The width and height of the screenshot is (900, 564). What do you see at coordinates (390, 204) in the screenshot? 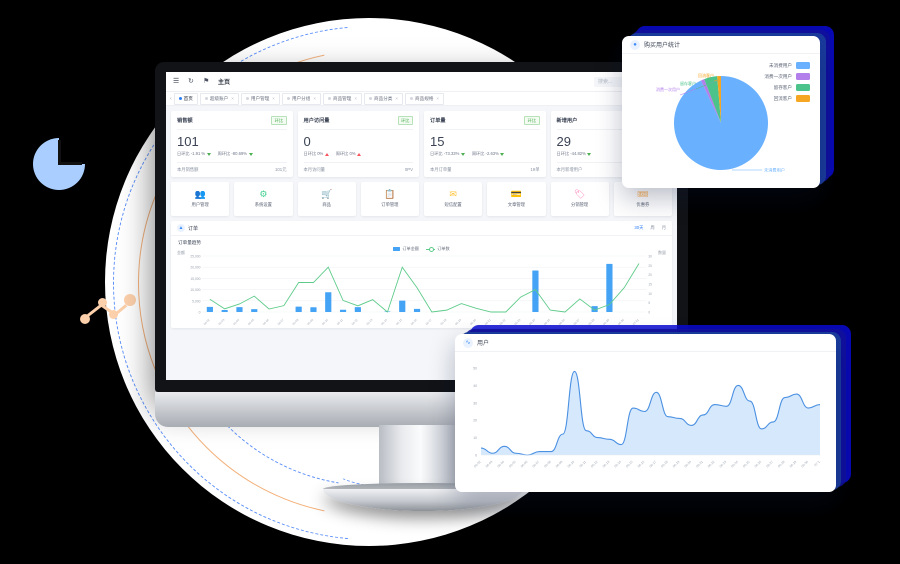
I see `shortcut-label: 订单管理` at bounding box center [390, 204].